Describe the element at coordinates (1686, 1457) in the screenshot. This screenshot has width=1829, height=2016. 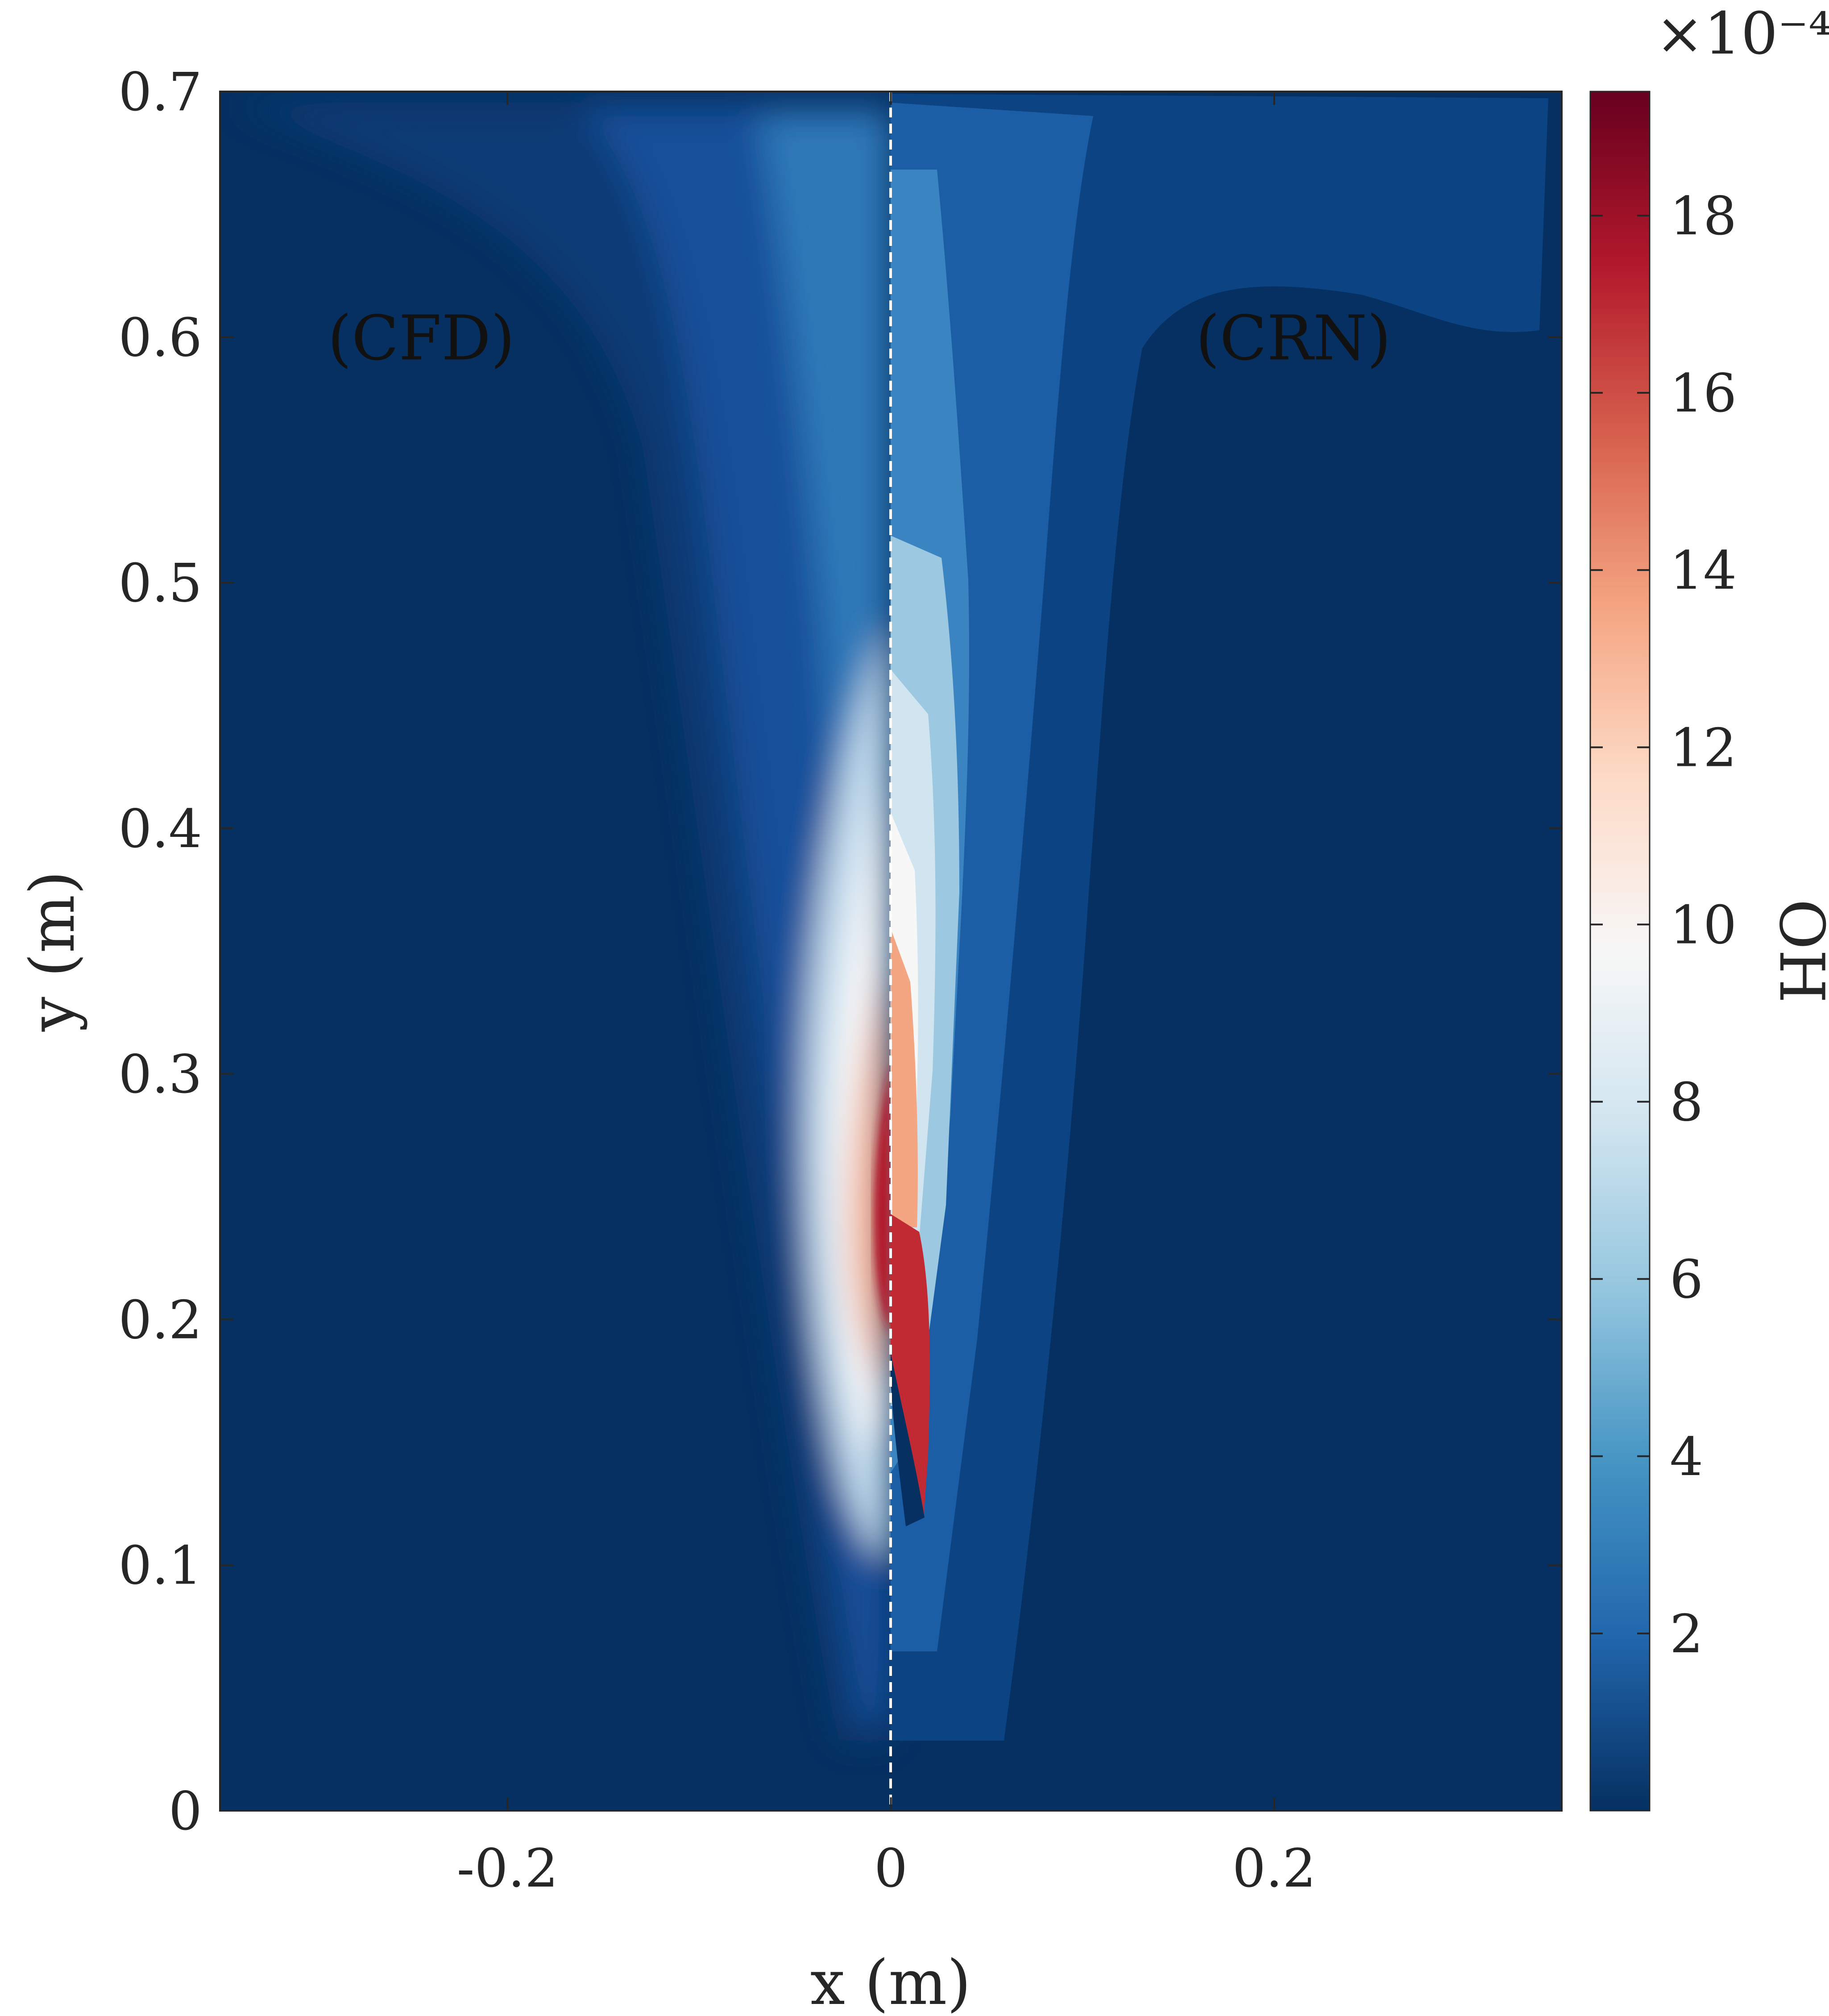
I see `colorbar-tick-label: 4` at that location.